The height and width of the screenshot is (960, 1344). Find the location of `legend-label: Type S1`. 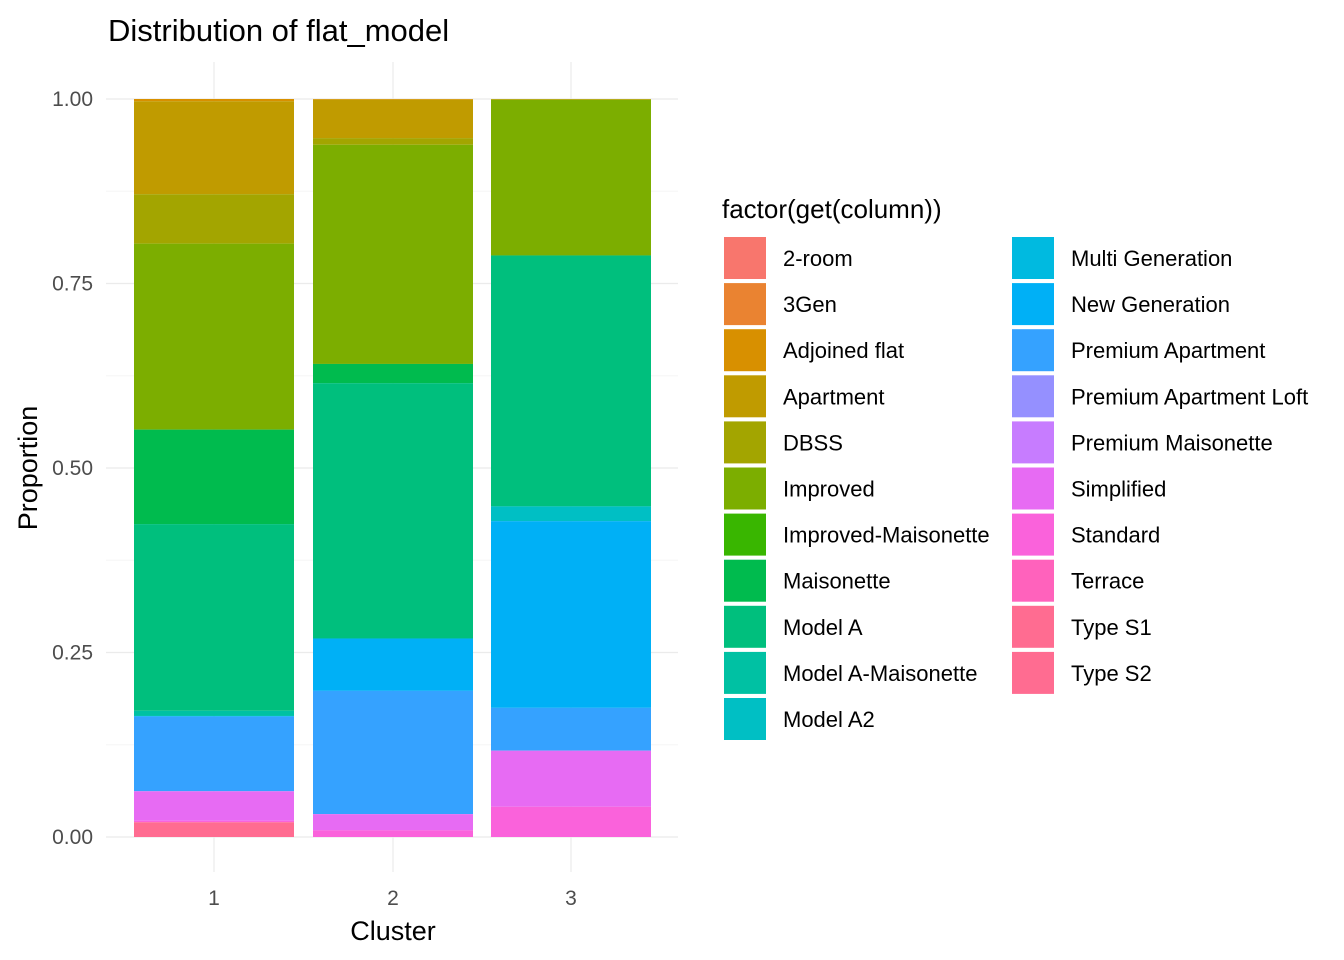

legend-label: Type S1 is located at coordinates (1111, 627).